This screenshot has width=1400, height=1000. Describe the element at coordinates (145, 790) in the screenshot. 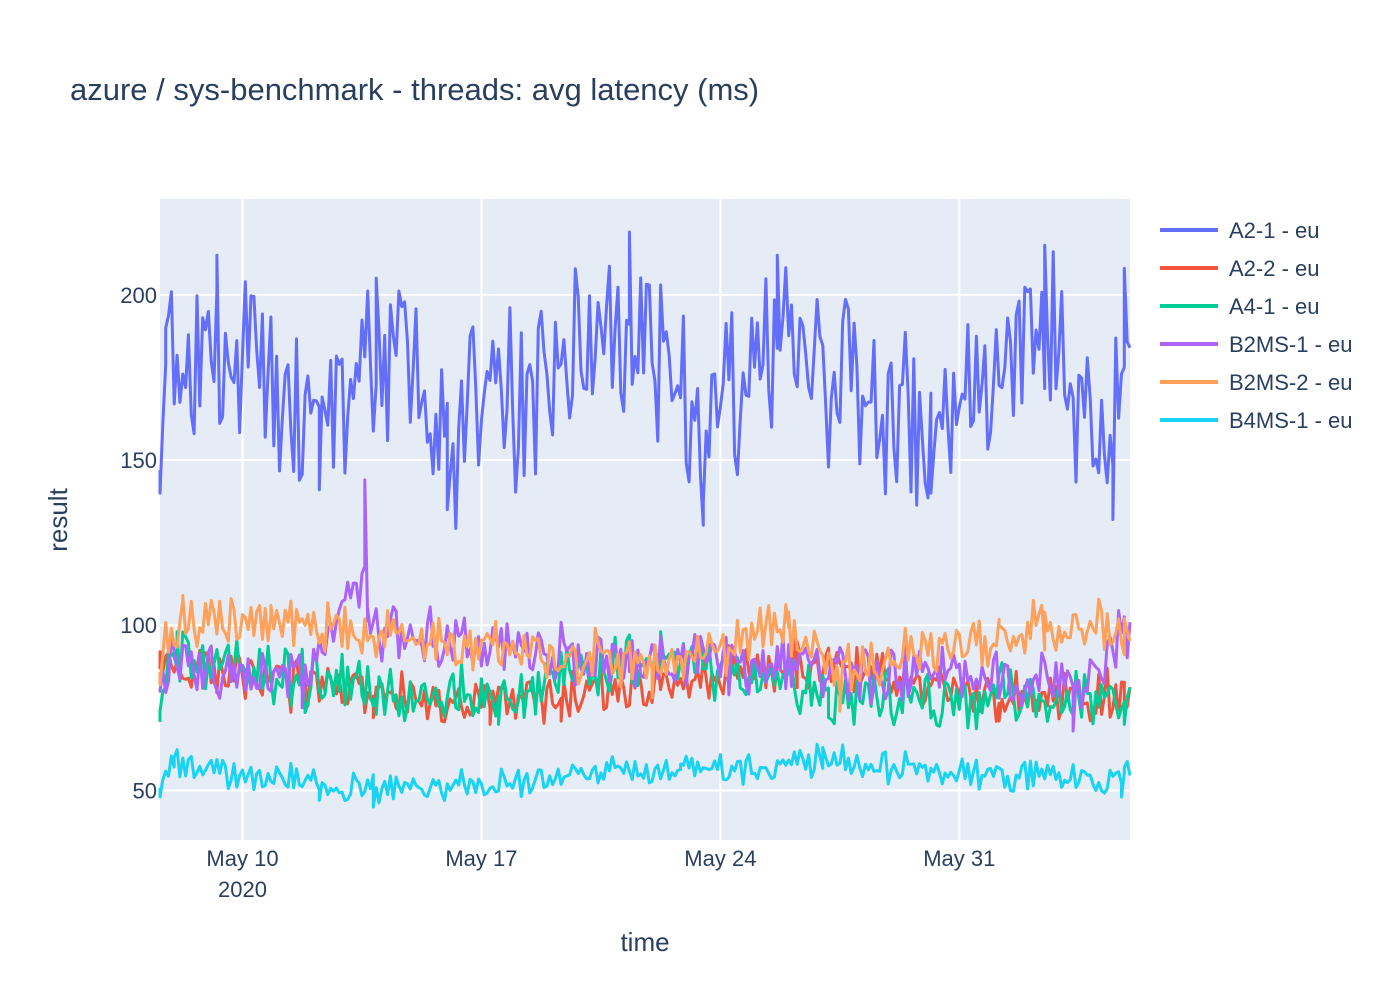

I see `y-tick-label: 50` at that location.